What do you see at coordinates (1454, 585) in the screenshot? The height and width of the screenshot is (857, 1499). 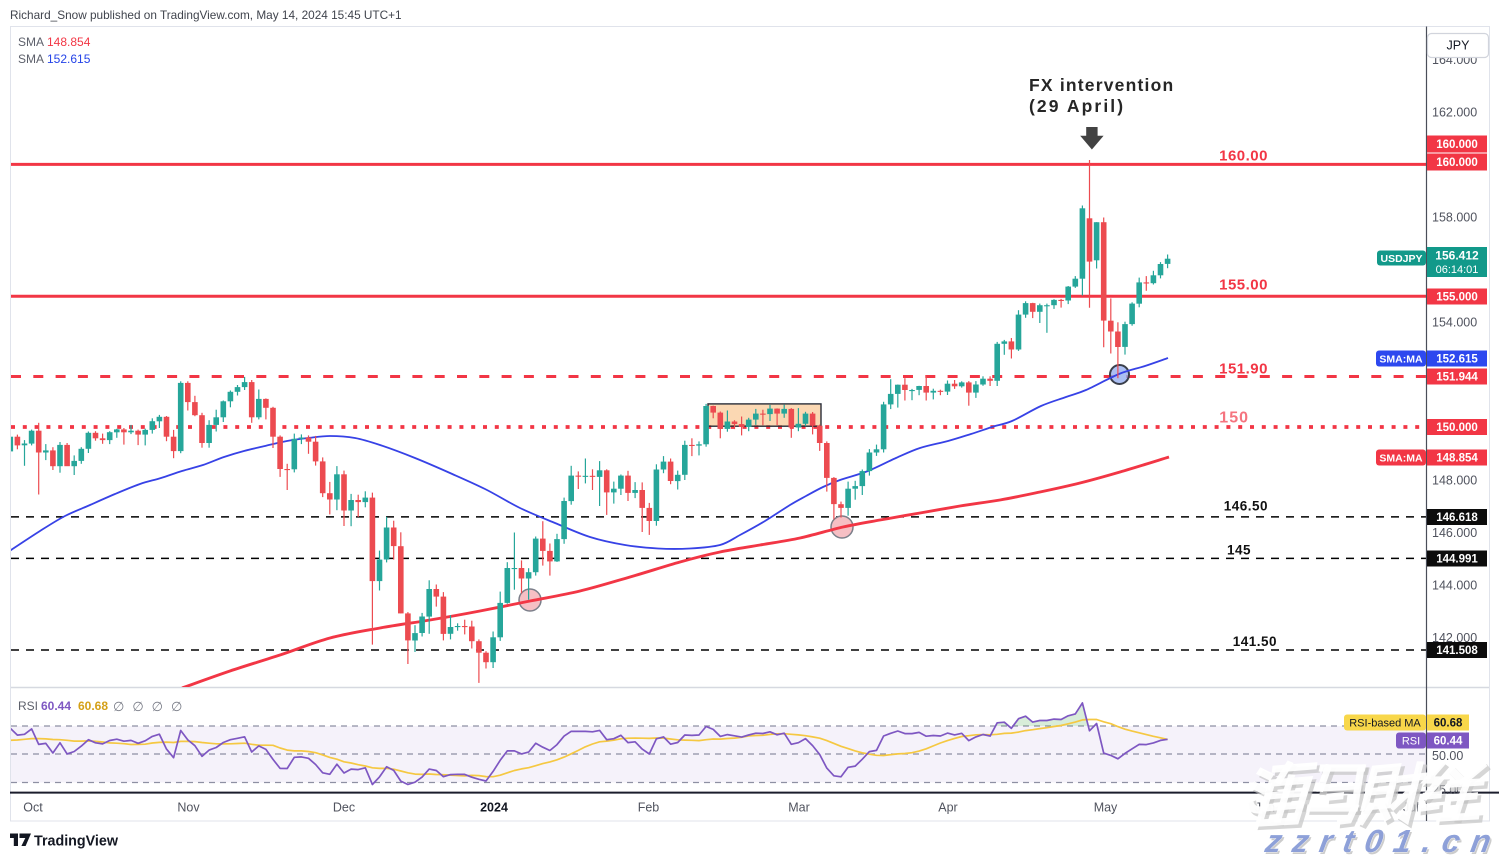 I see `svg-text: 144.000` at bounding box center [1454, 585].